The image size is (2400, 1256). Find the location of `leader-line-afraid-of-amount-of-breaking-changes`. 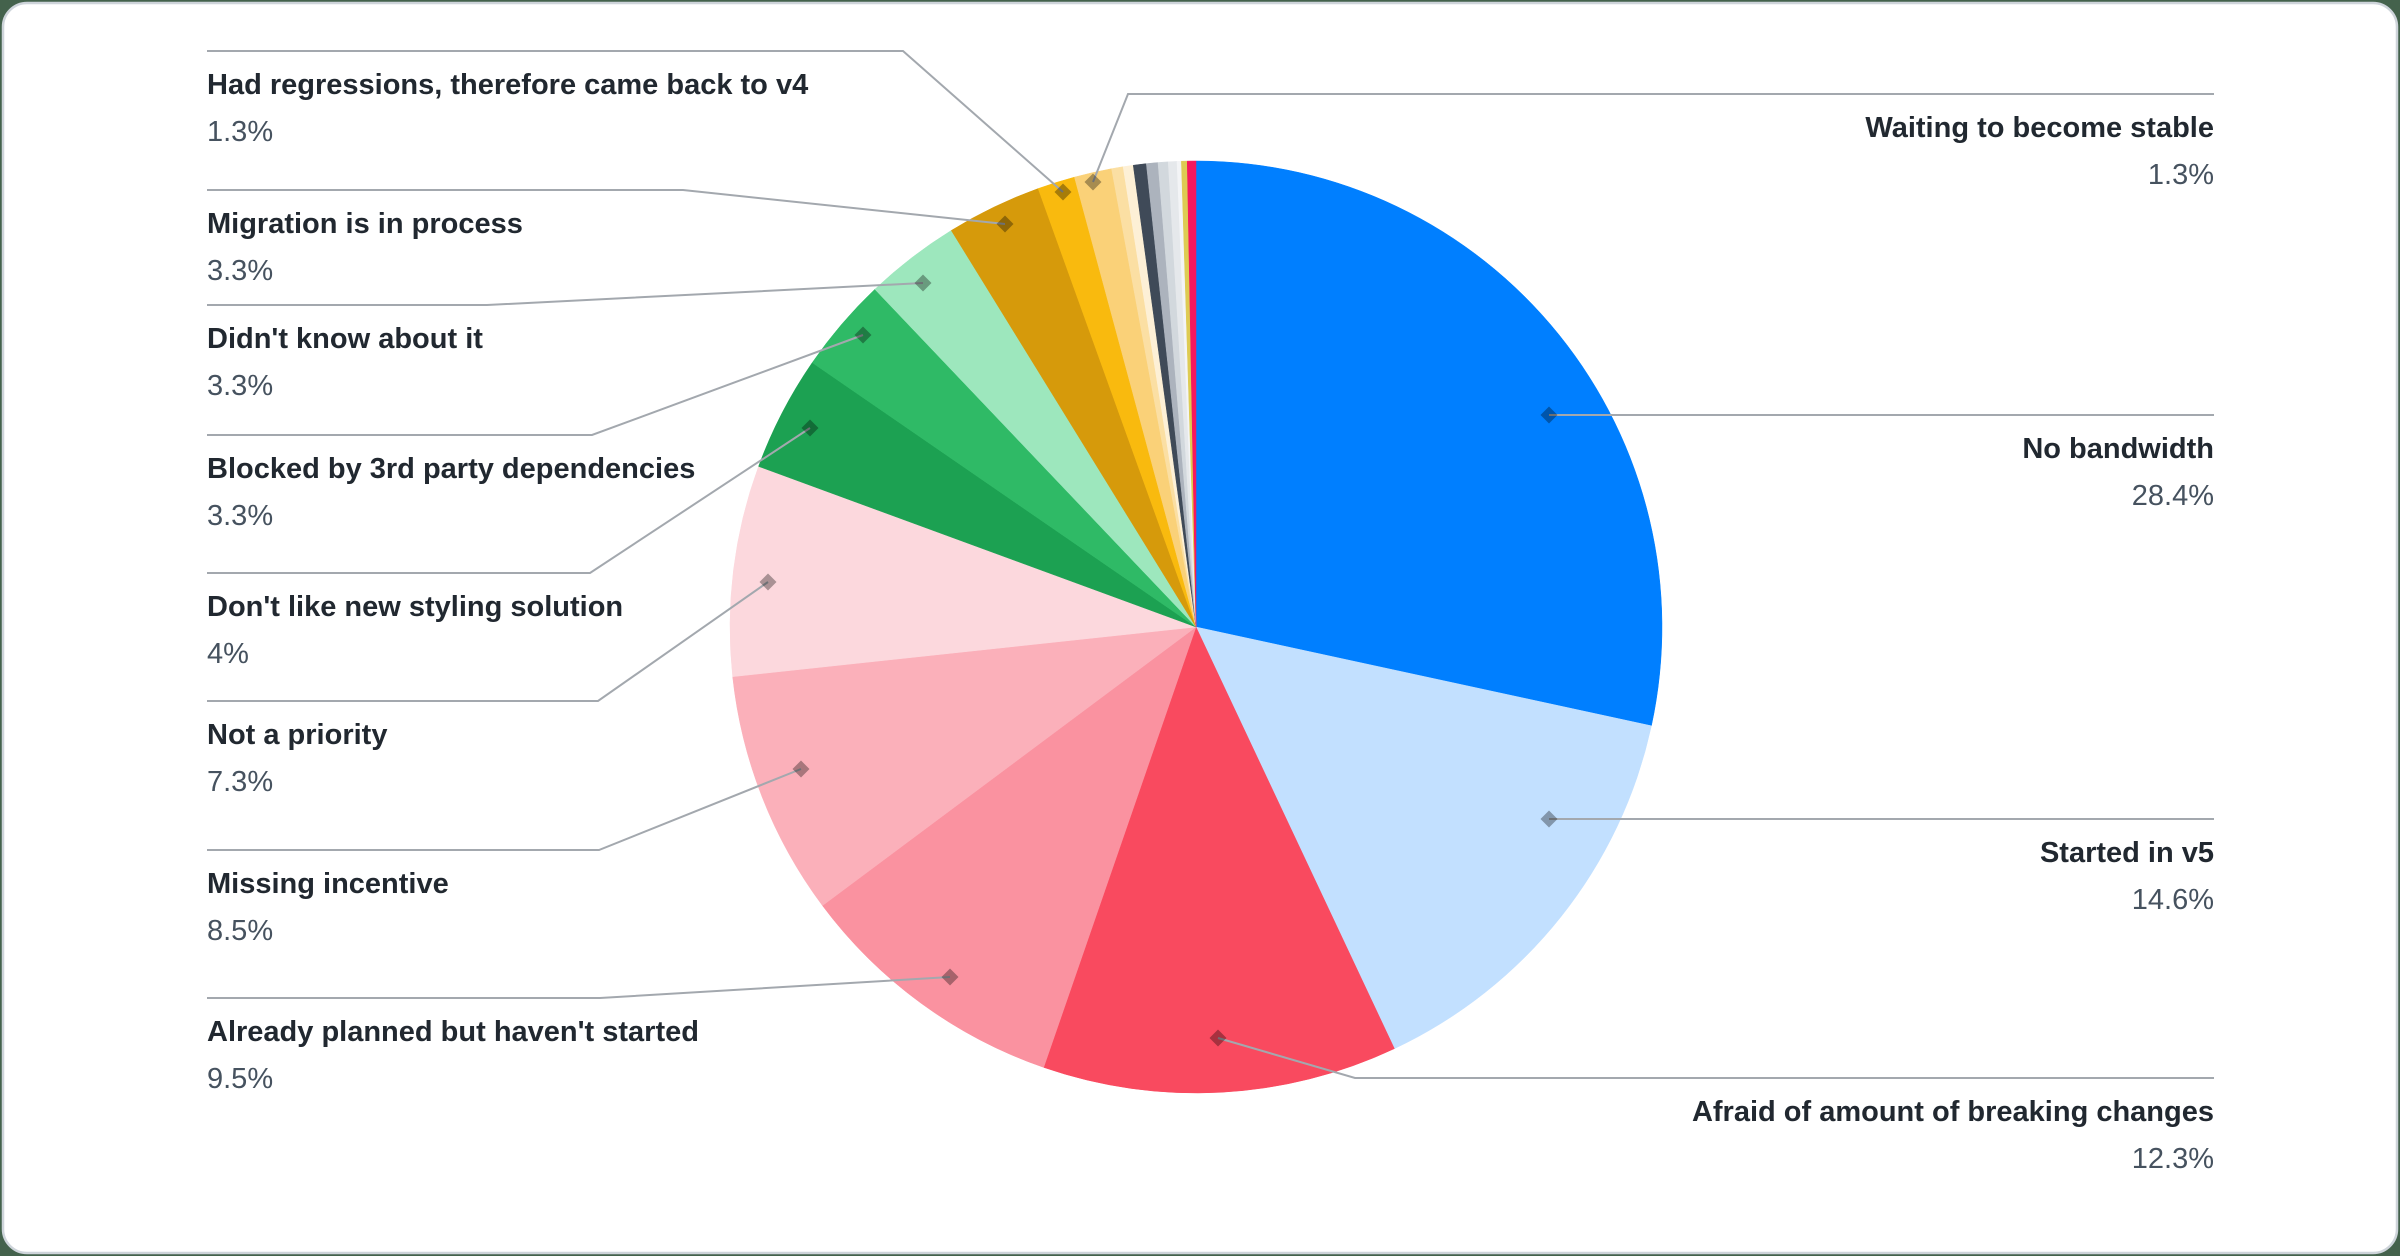

leader-line-afraid-of-amount-of-breaking-changes is located at coordinates (1715, 1058).